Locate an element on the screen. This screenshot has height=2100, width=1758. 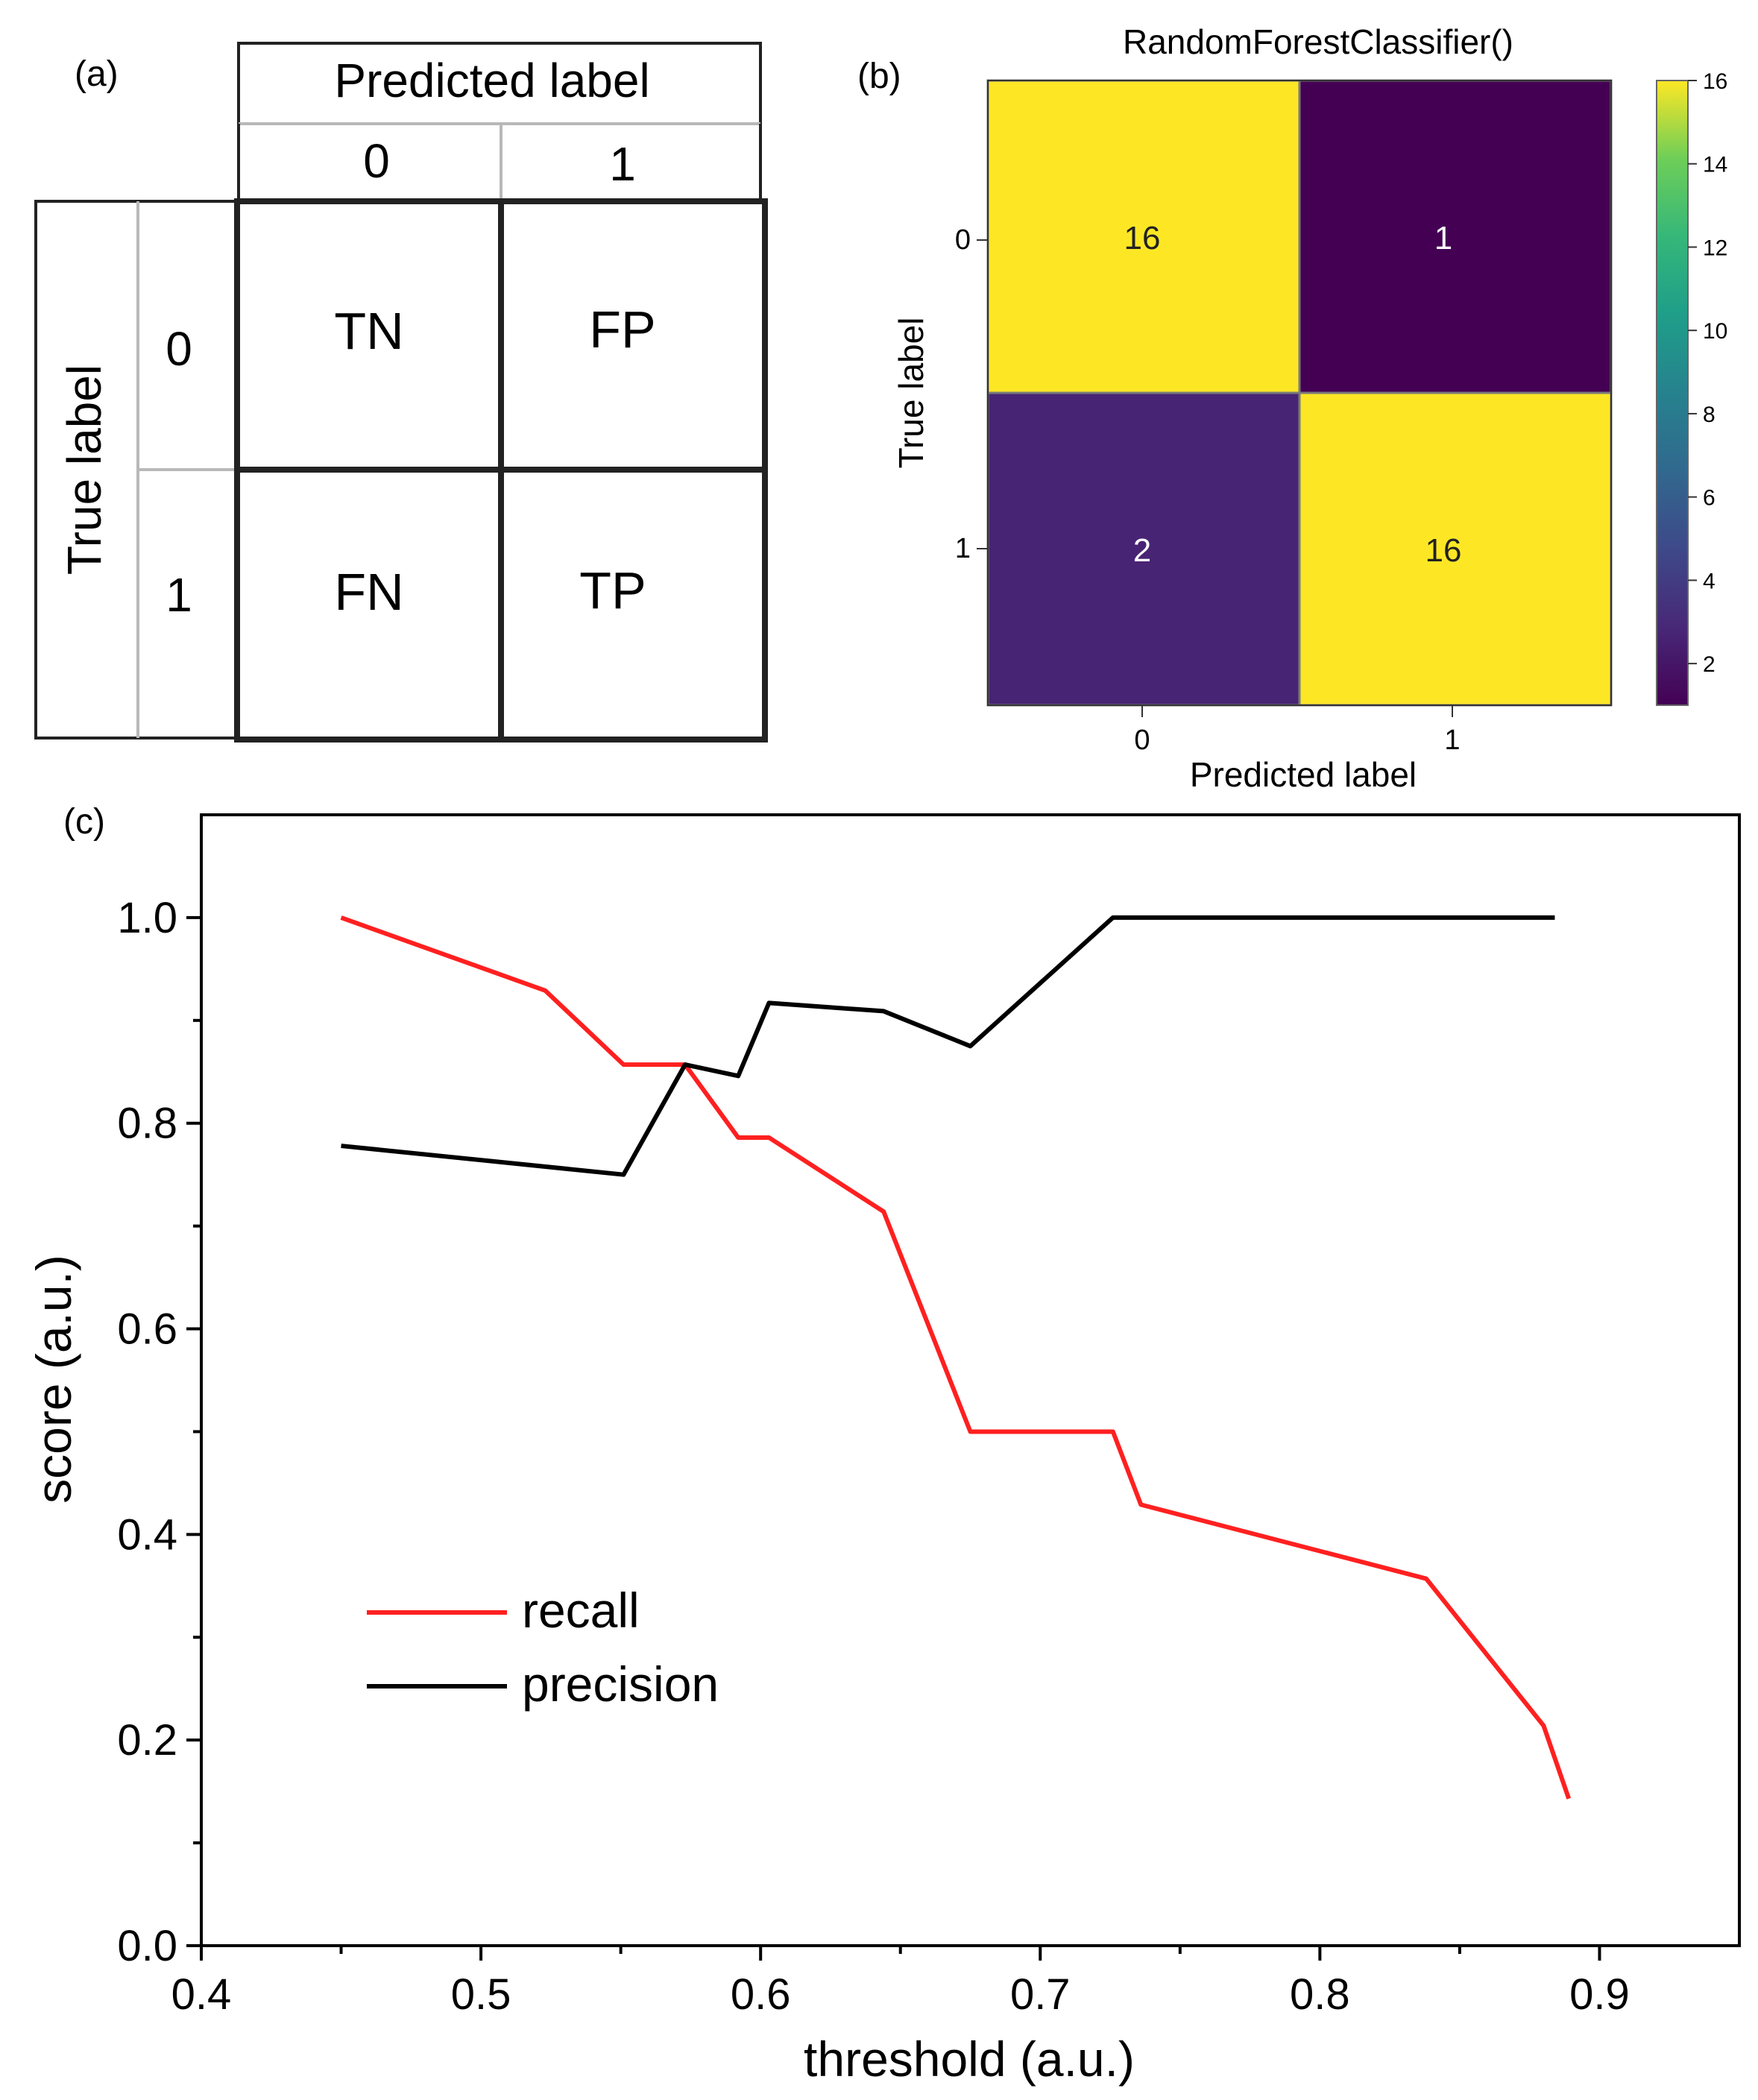
heatmap-value-1-0: 2 is located at coordinates (1142, 550).